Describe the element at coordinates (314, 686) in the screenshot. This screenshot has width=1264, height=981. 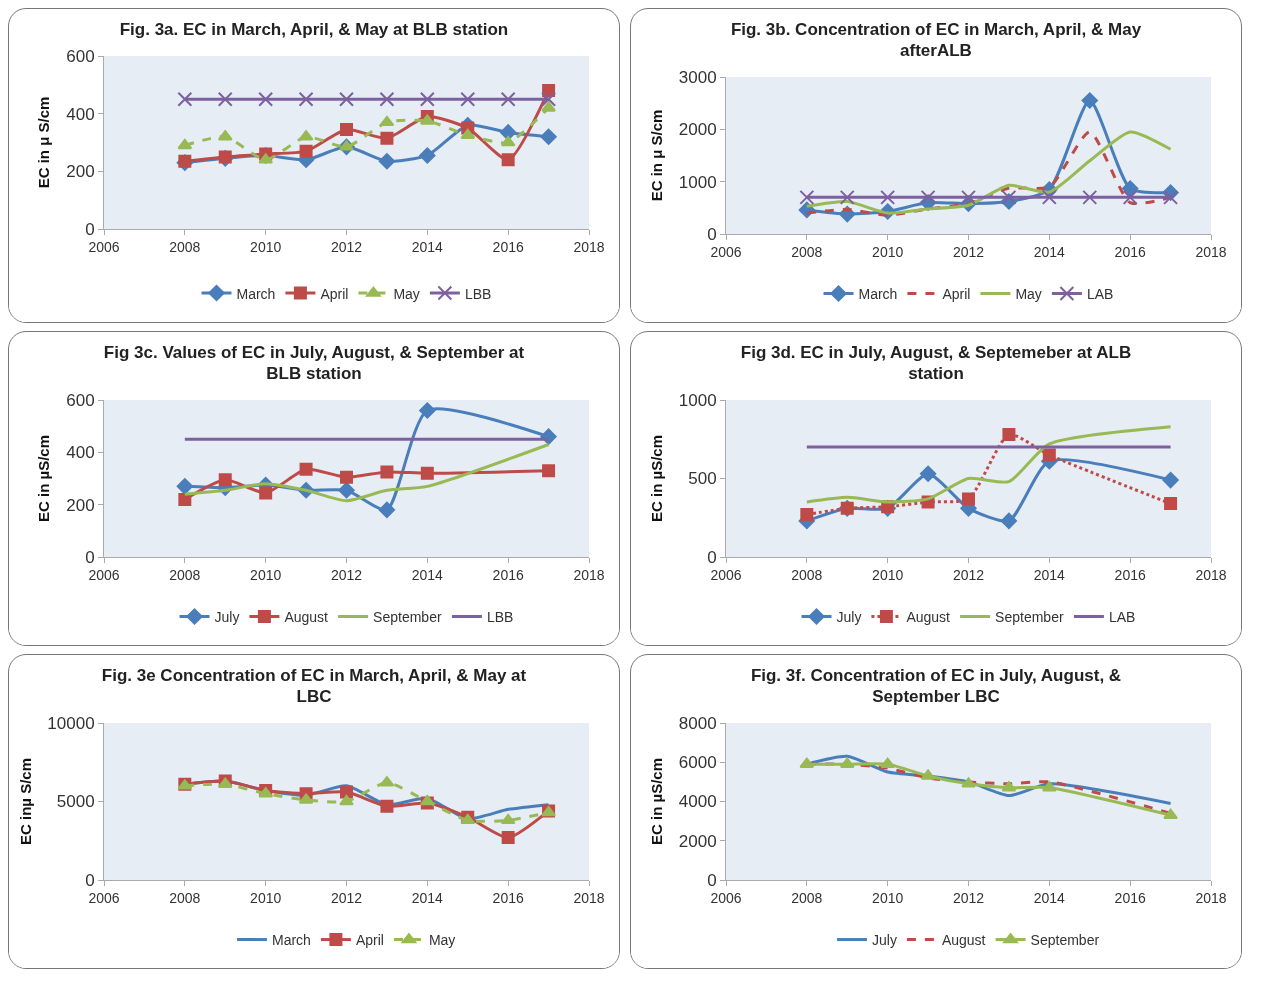
I see `chart-title: Fig. 3e Concentration of EC in March, April, & May at LBC` at that location.